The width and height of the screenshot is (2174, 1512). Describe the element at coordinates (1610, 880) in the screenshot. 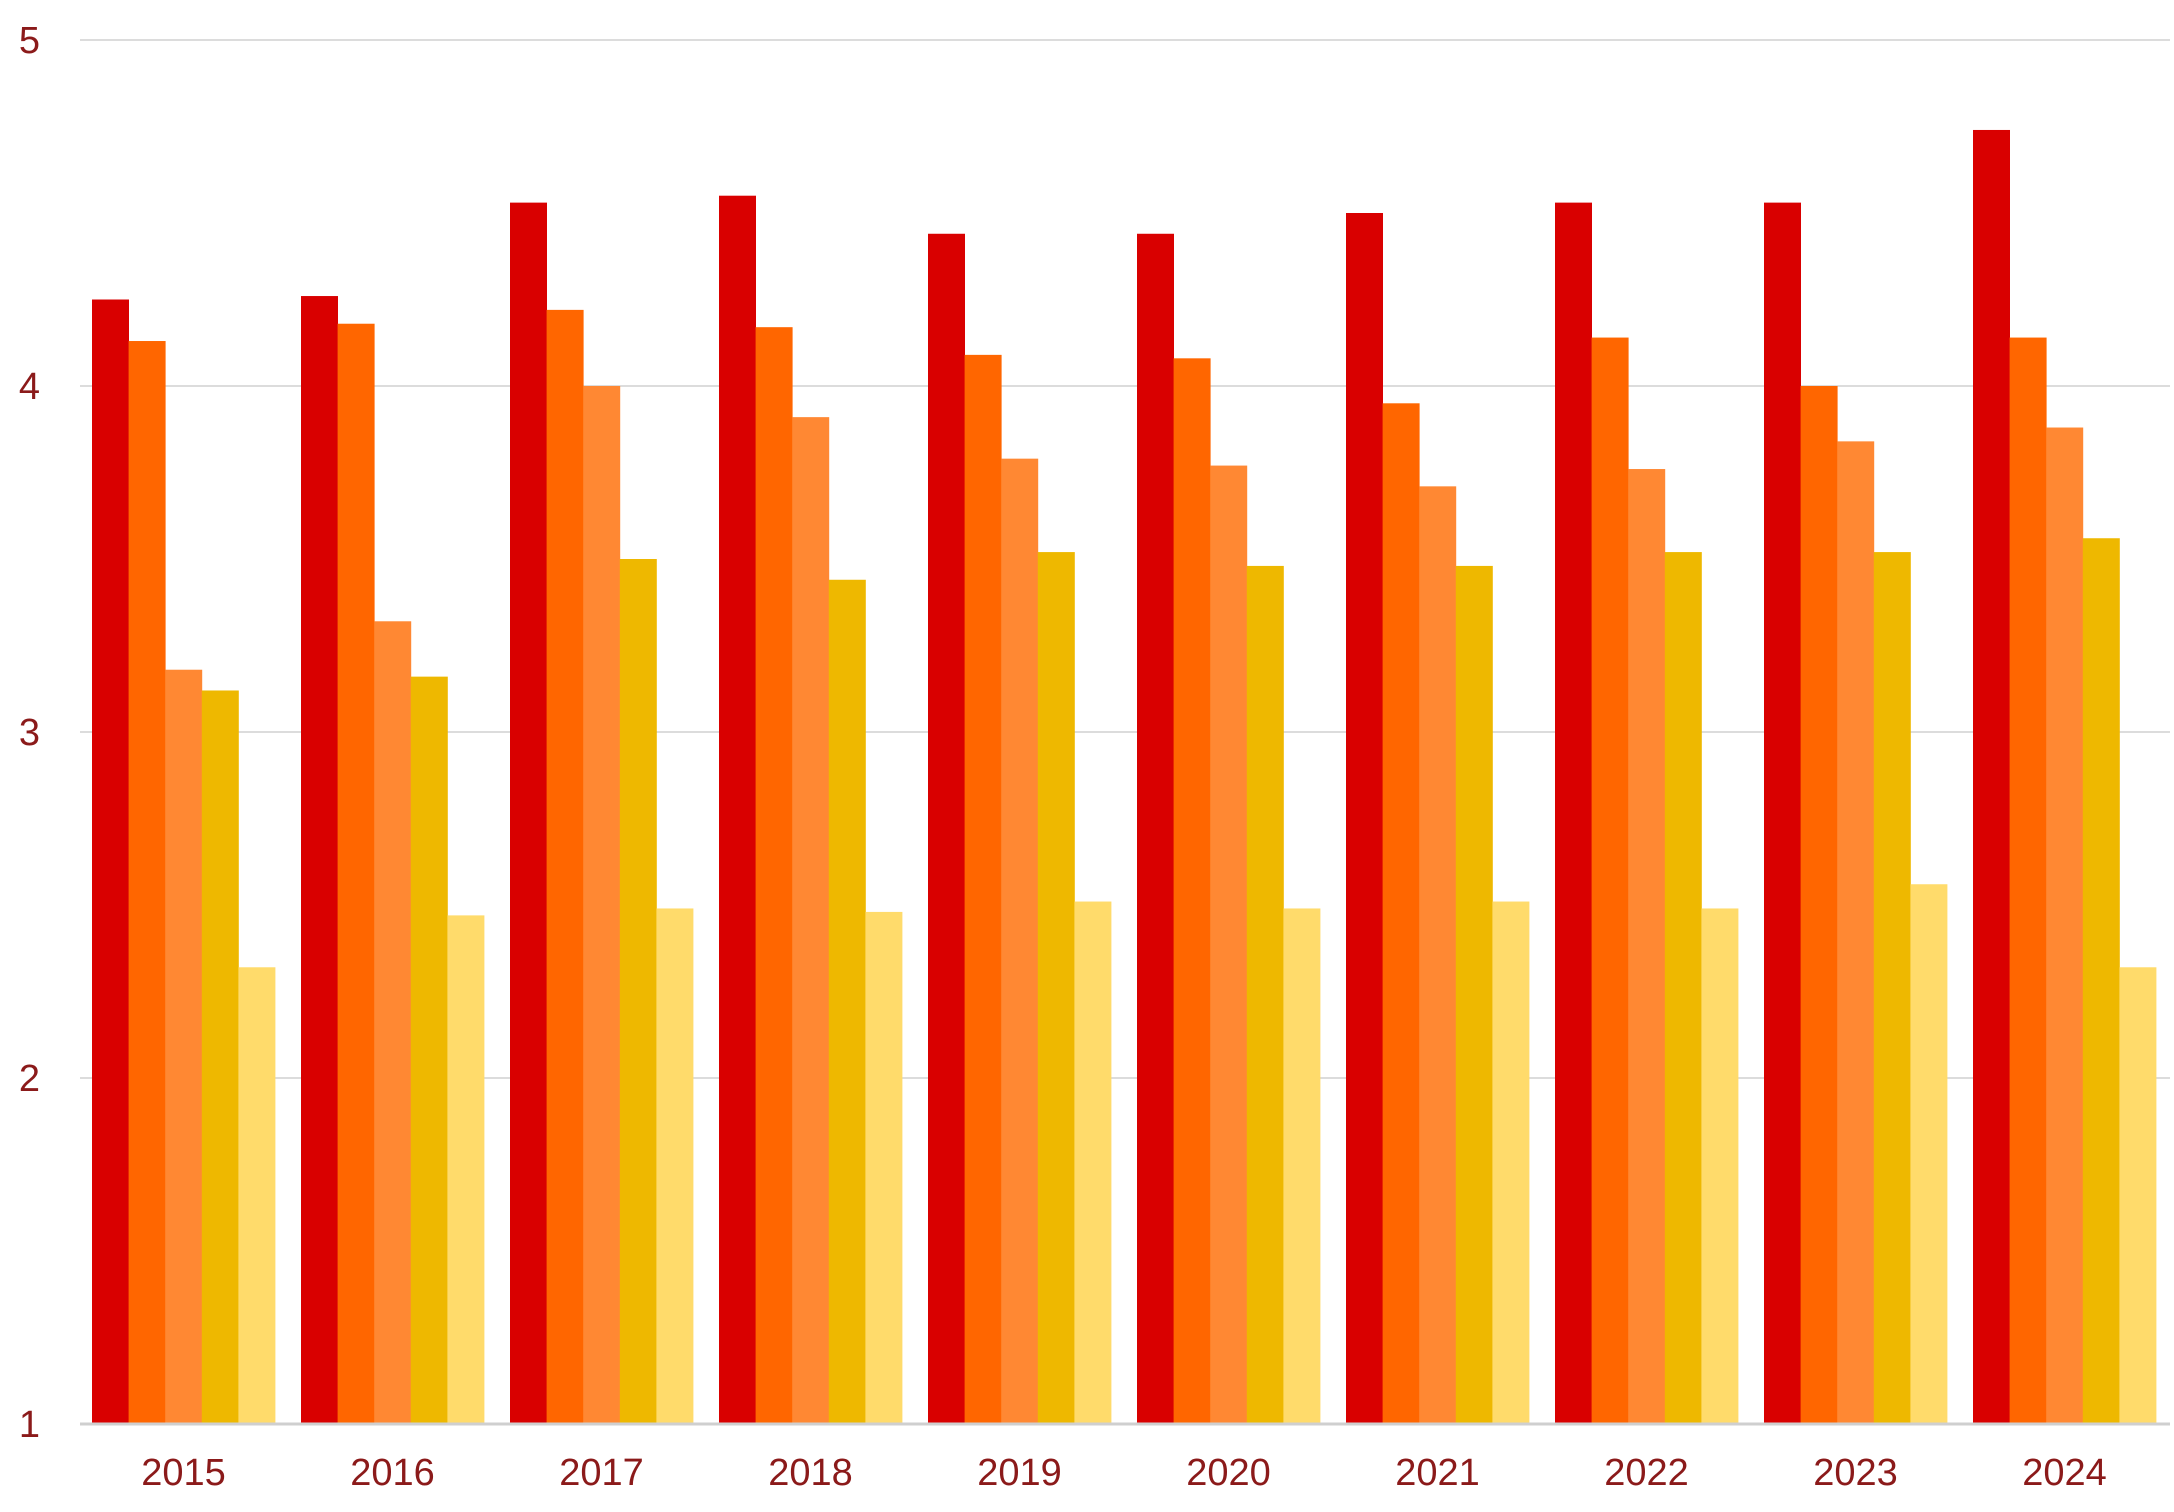

I see `bar-series-2-2022` at that location.